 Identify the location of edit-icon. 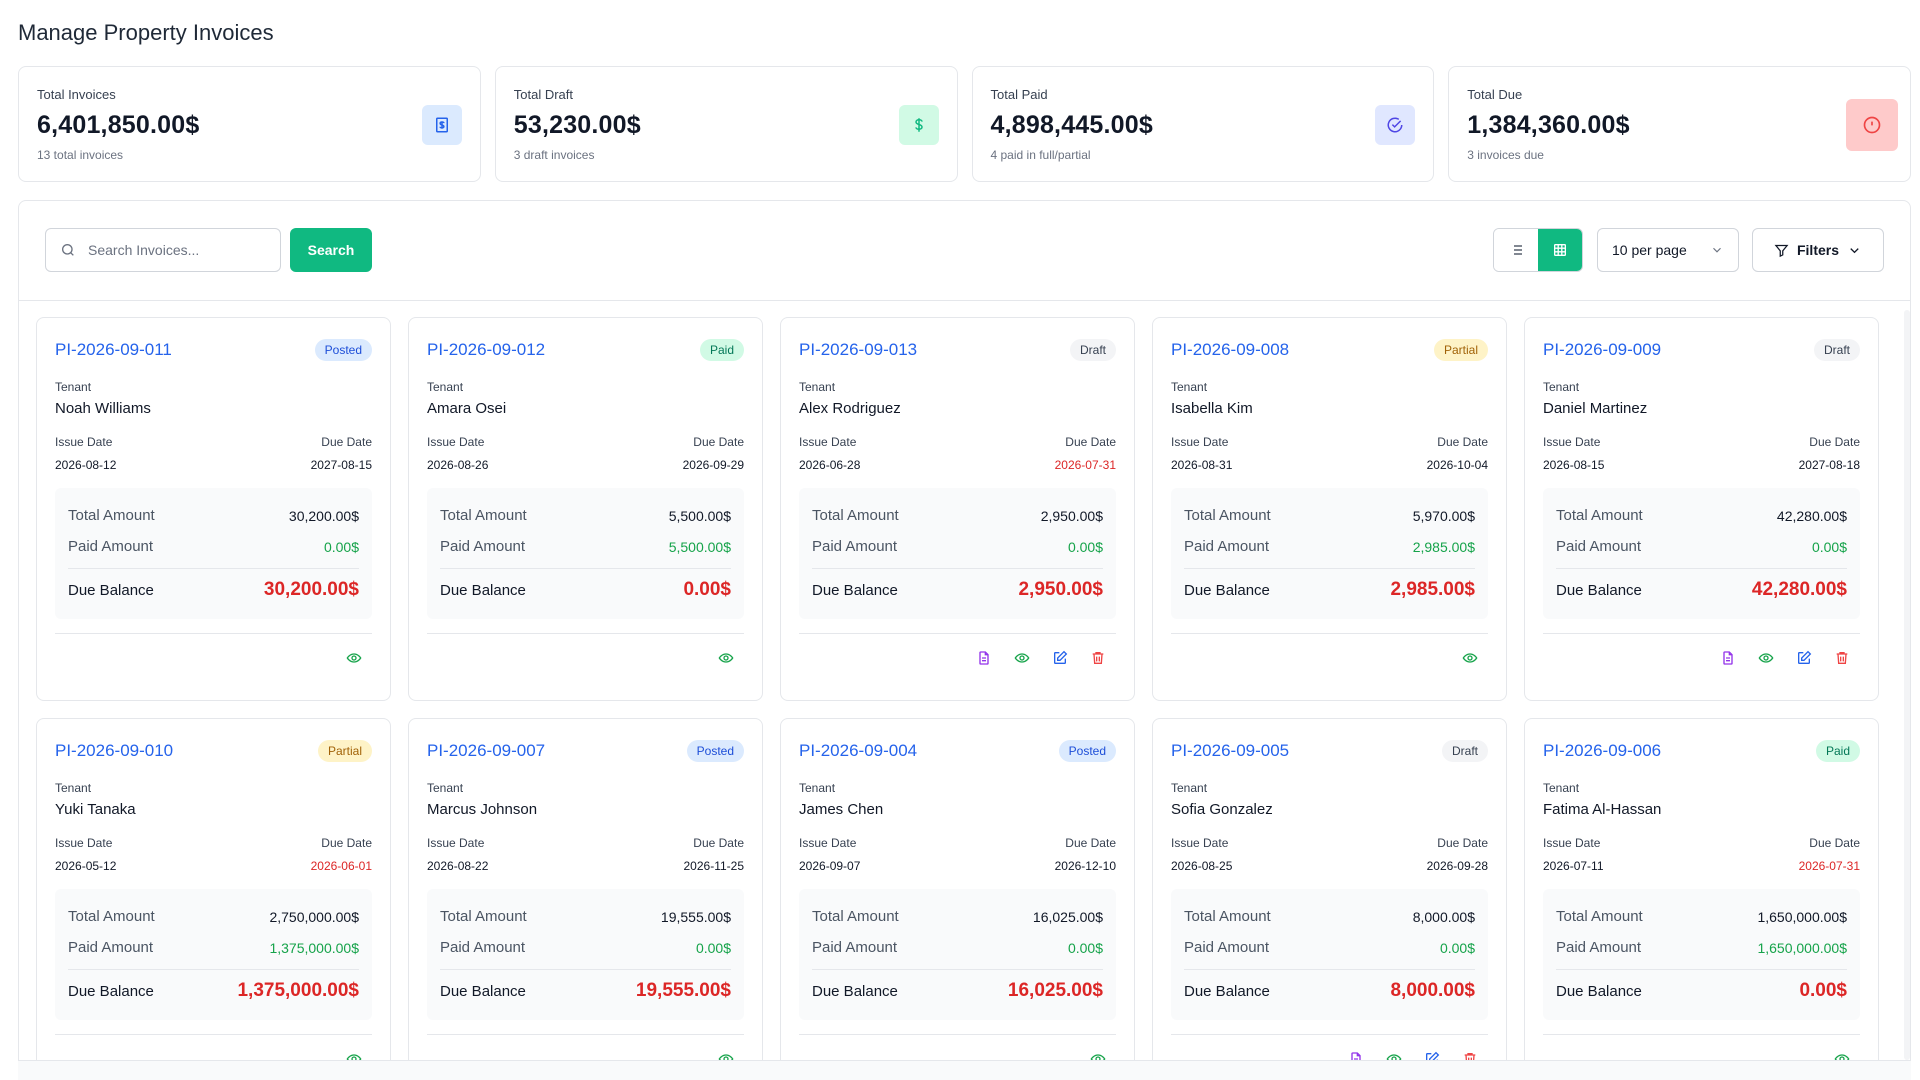
(1061, 657).